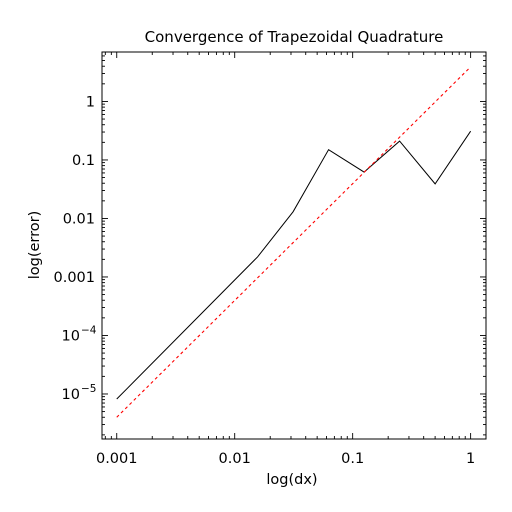 Image resolution: width=512 pixels, height=512 pixels. I want to click on y-tick-label-exponent: −5, so click(88, 389).